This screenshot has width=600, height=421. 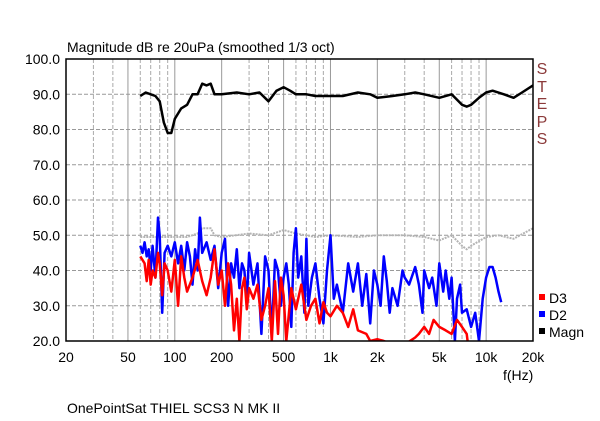 What do you see at coordinates (331, 357) in the screenshot?
I see `x-tick-label: 1k` at bounding box center [331, 357].